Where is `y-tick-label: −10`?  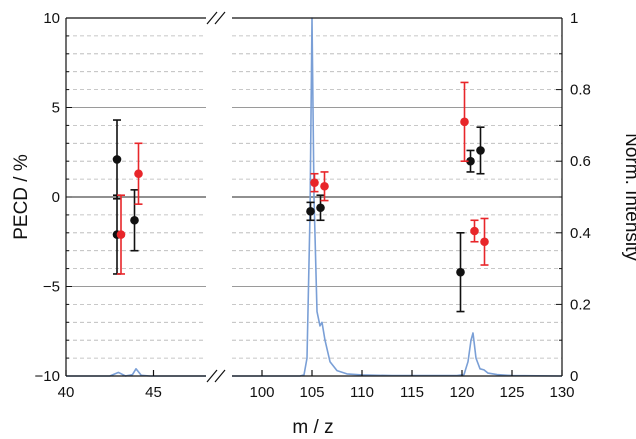 y-tick-label: −10 is located at coordinates (47, 376).